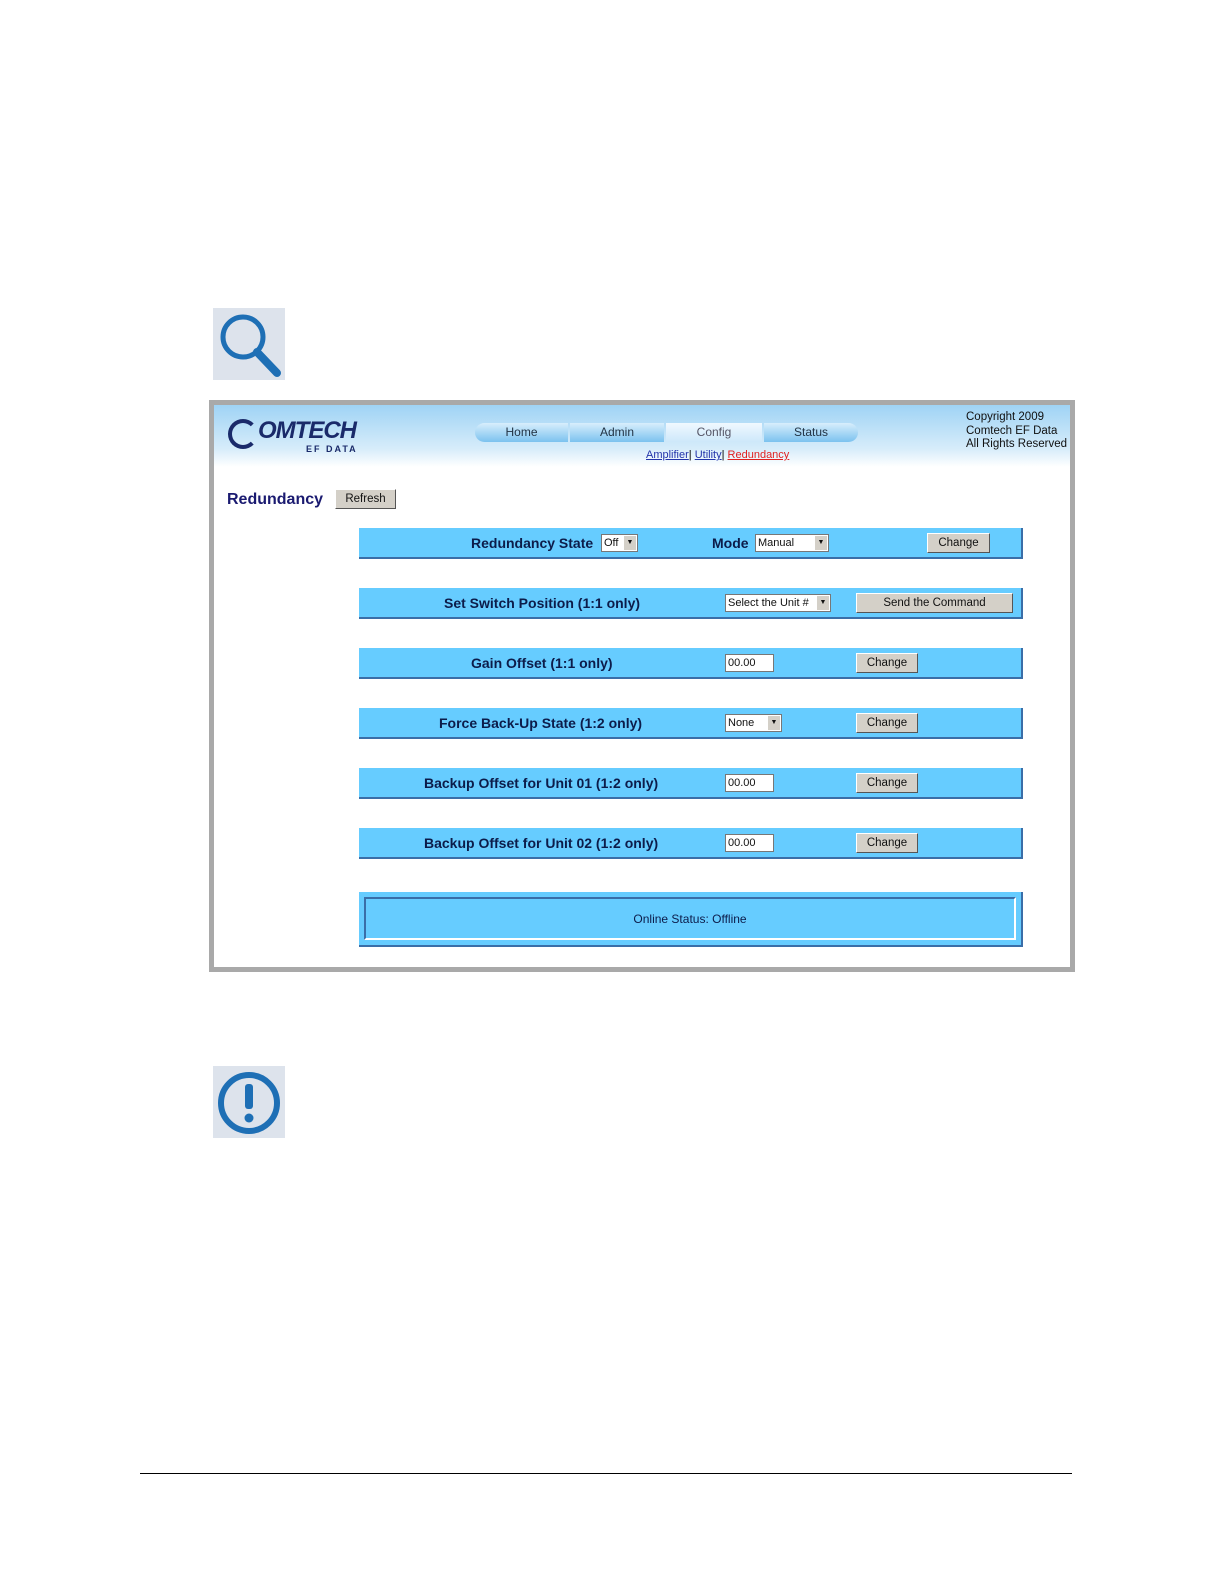 The image size is (1224, 1584). I want to click on unit-select: Select the Unit # ▼, so click(778, 603).